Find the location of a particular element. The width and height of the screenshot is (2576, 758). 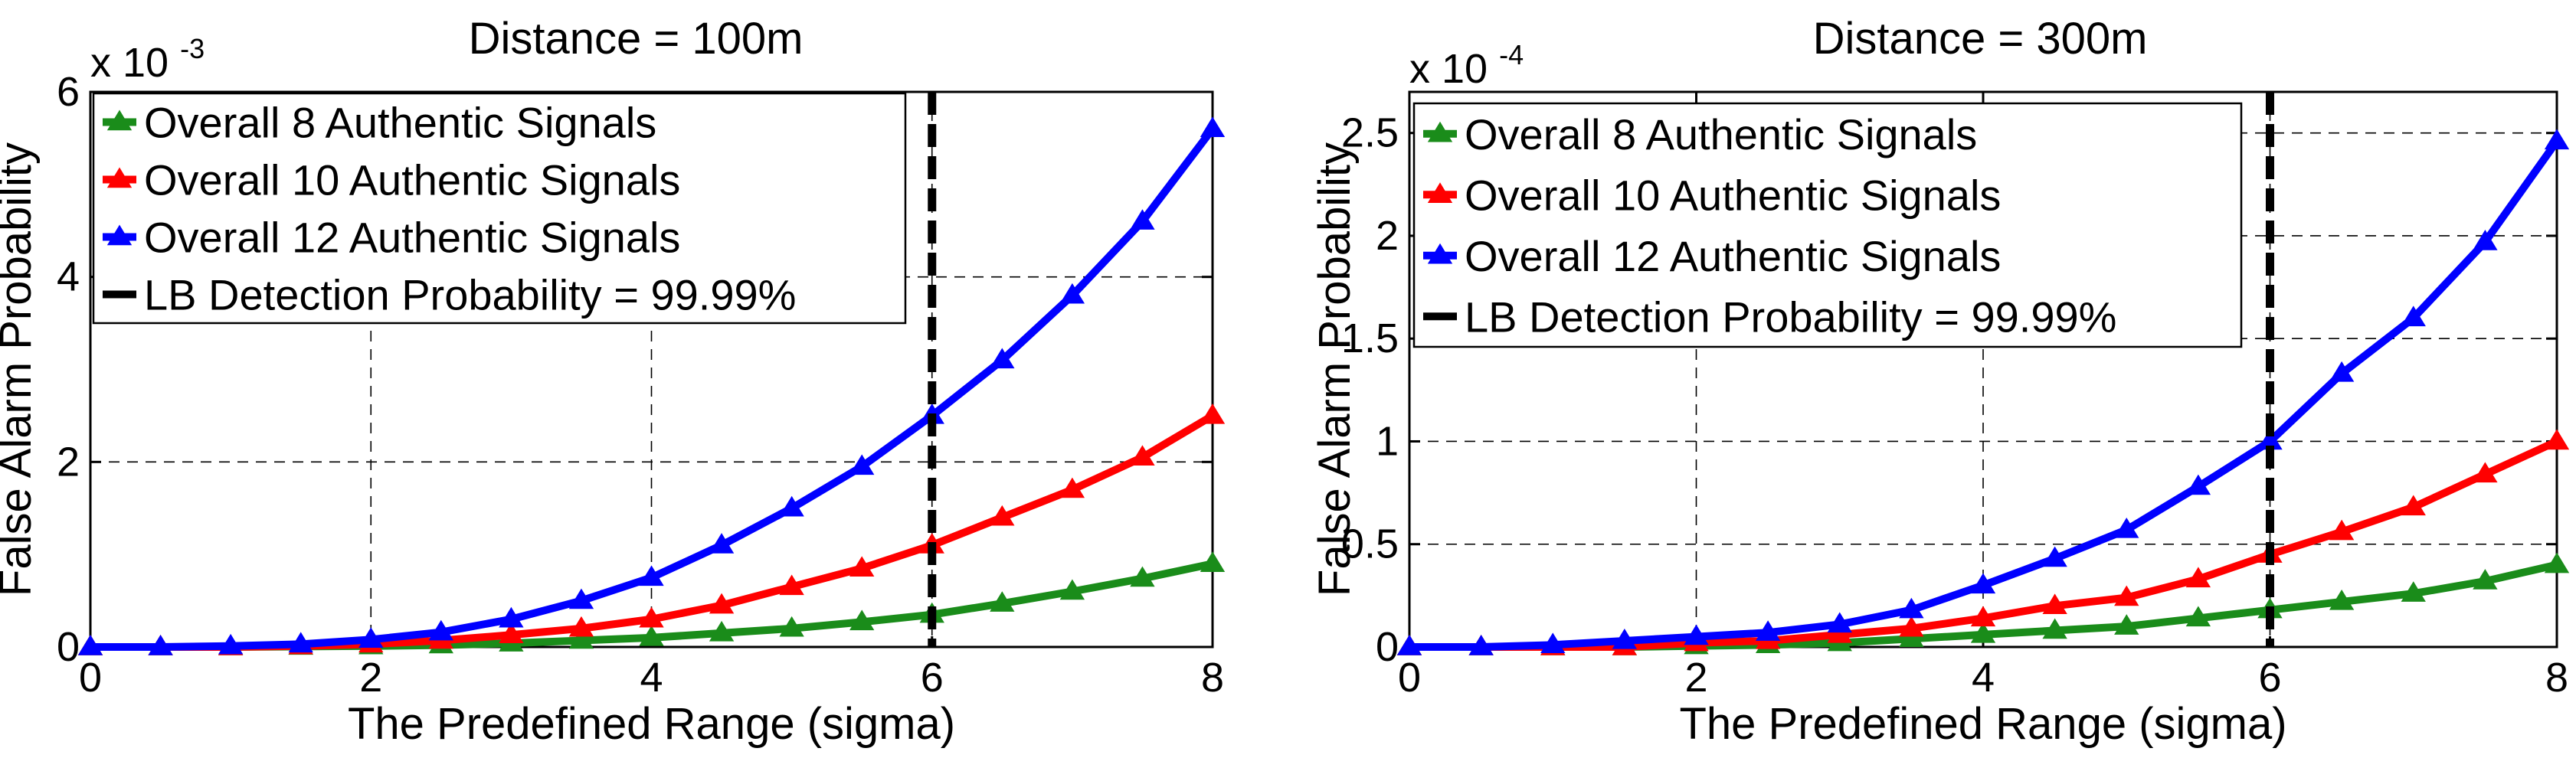

legend-label: Overall 8 Authentic Signals is located at coordinates (400, 123).